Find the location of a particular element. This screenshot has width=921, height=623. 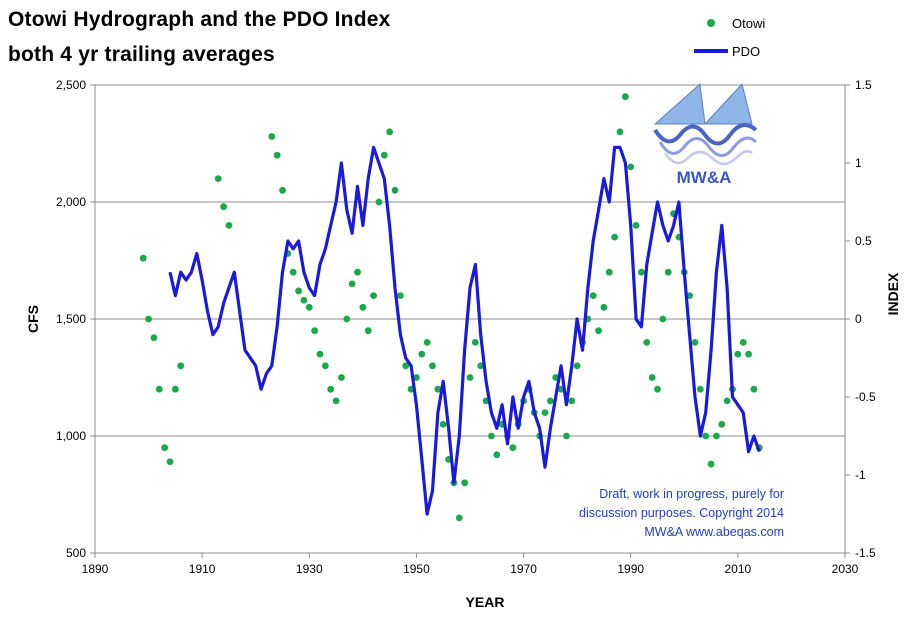

x-tick-label: 2010 is located at coordinates (738, 569).